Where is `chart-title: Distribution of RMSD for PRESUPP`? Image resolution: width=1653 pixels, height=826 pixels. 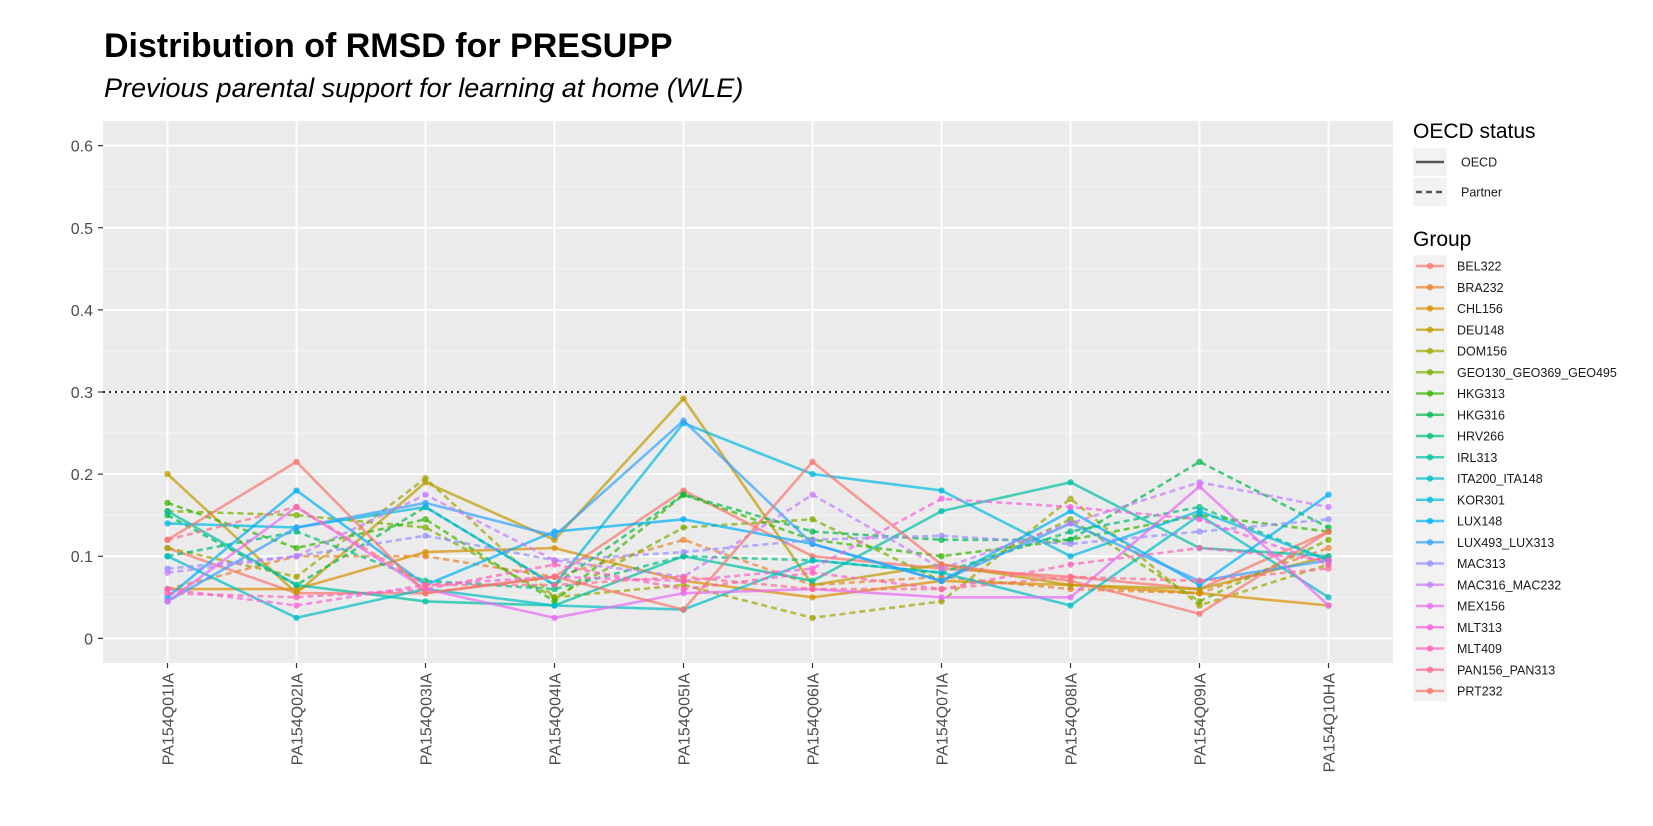 chart-title: Distribution of RMSD for PRESUPP is located at coordinates (388, 46).